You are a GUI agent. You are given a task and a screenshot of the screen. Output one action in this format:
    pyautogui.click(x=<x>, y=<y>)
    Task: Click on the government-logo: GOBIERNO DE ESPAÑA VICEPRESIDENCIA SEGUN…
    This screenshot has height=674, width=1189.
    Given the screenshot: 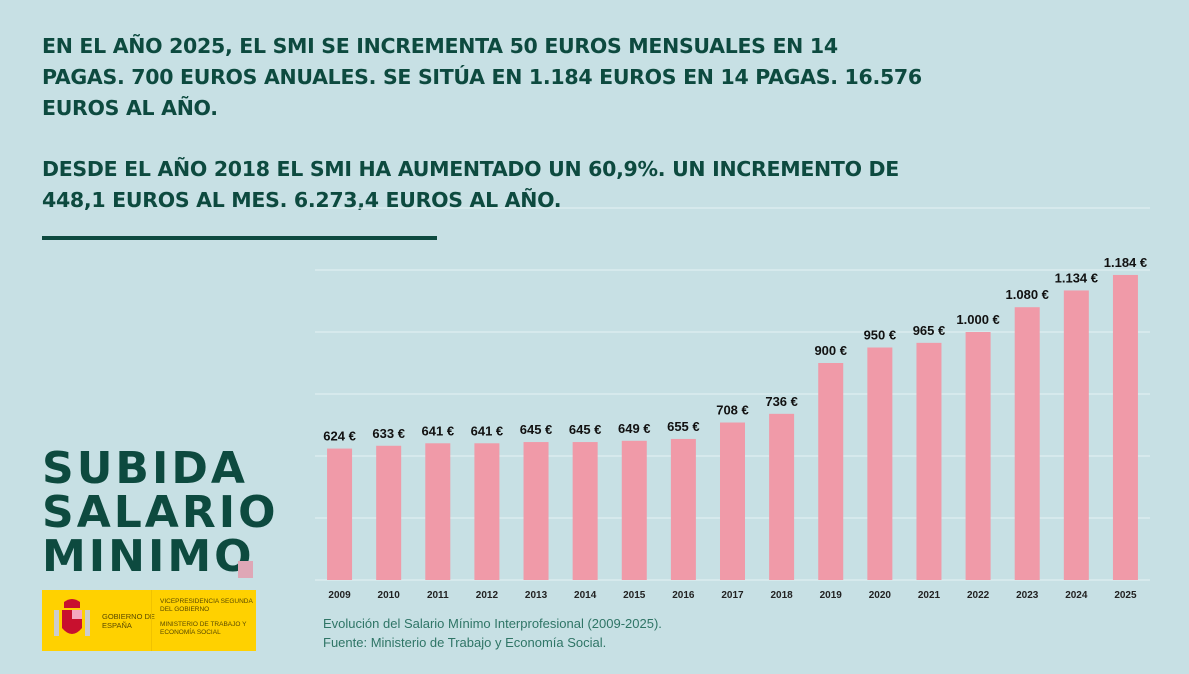 What is the action you would take?
    pyautogui.click(x=149, y=620)
    